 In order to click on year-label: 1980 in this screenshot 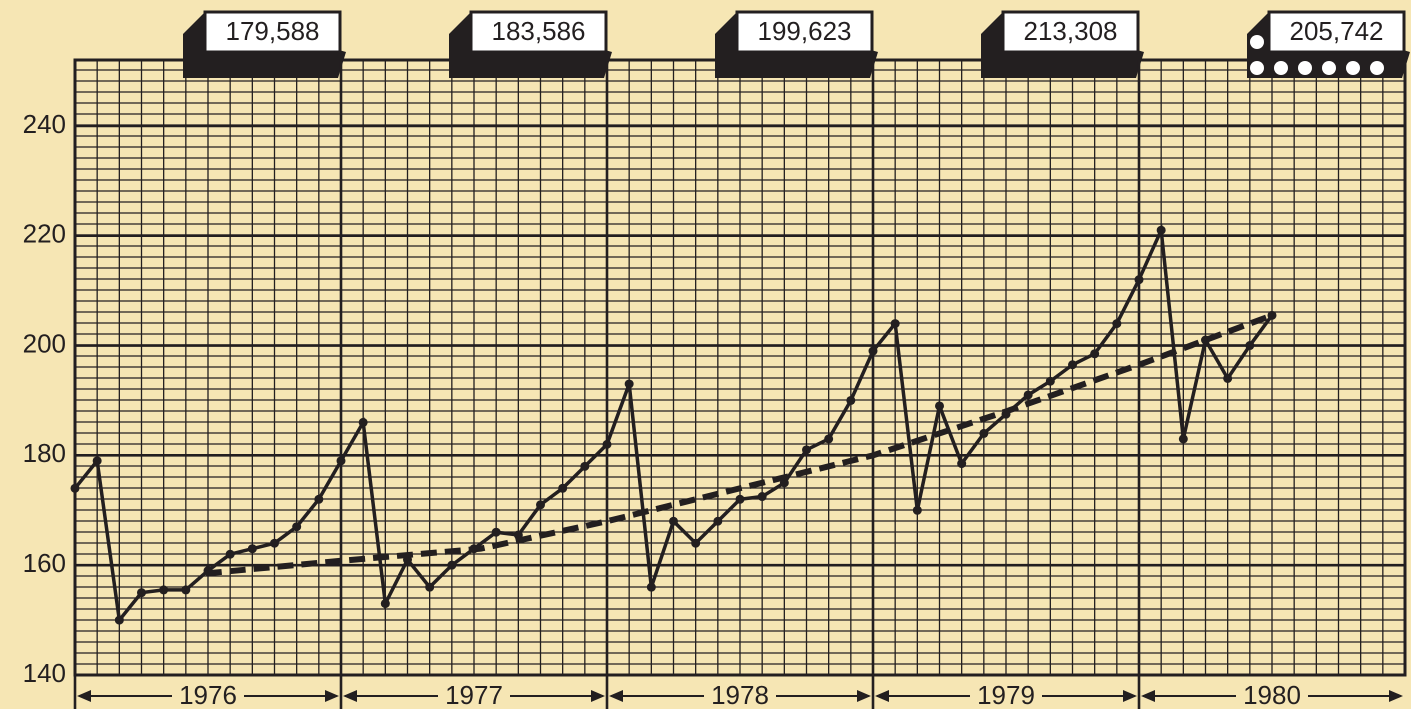, I will do `click(1272, 694)`.